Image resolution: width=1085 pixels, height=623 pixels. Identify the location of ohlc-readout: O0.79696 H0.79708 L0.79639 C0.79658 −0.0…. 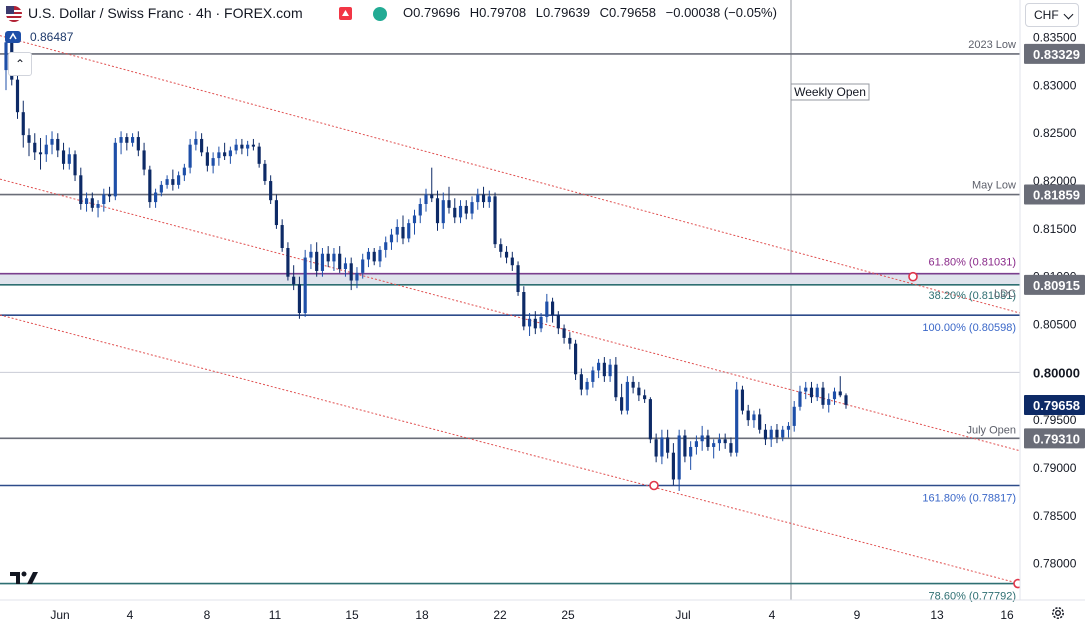
(593, 12).